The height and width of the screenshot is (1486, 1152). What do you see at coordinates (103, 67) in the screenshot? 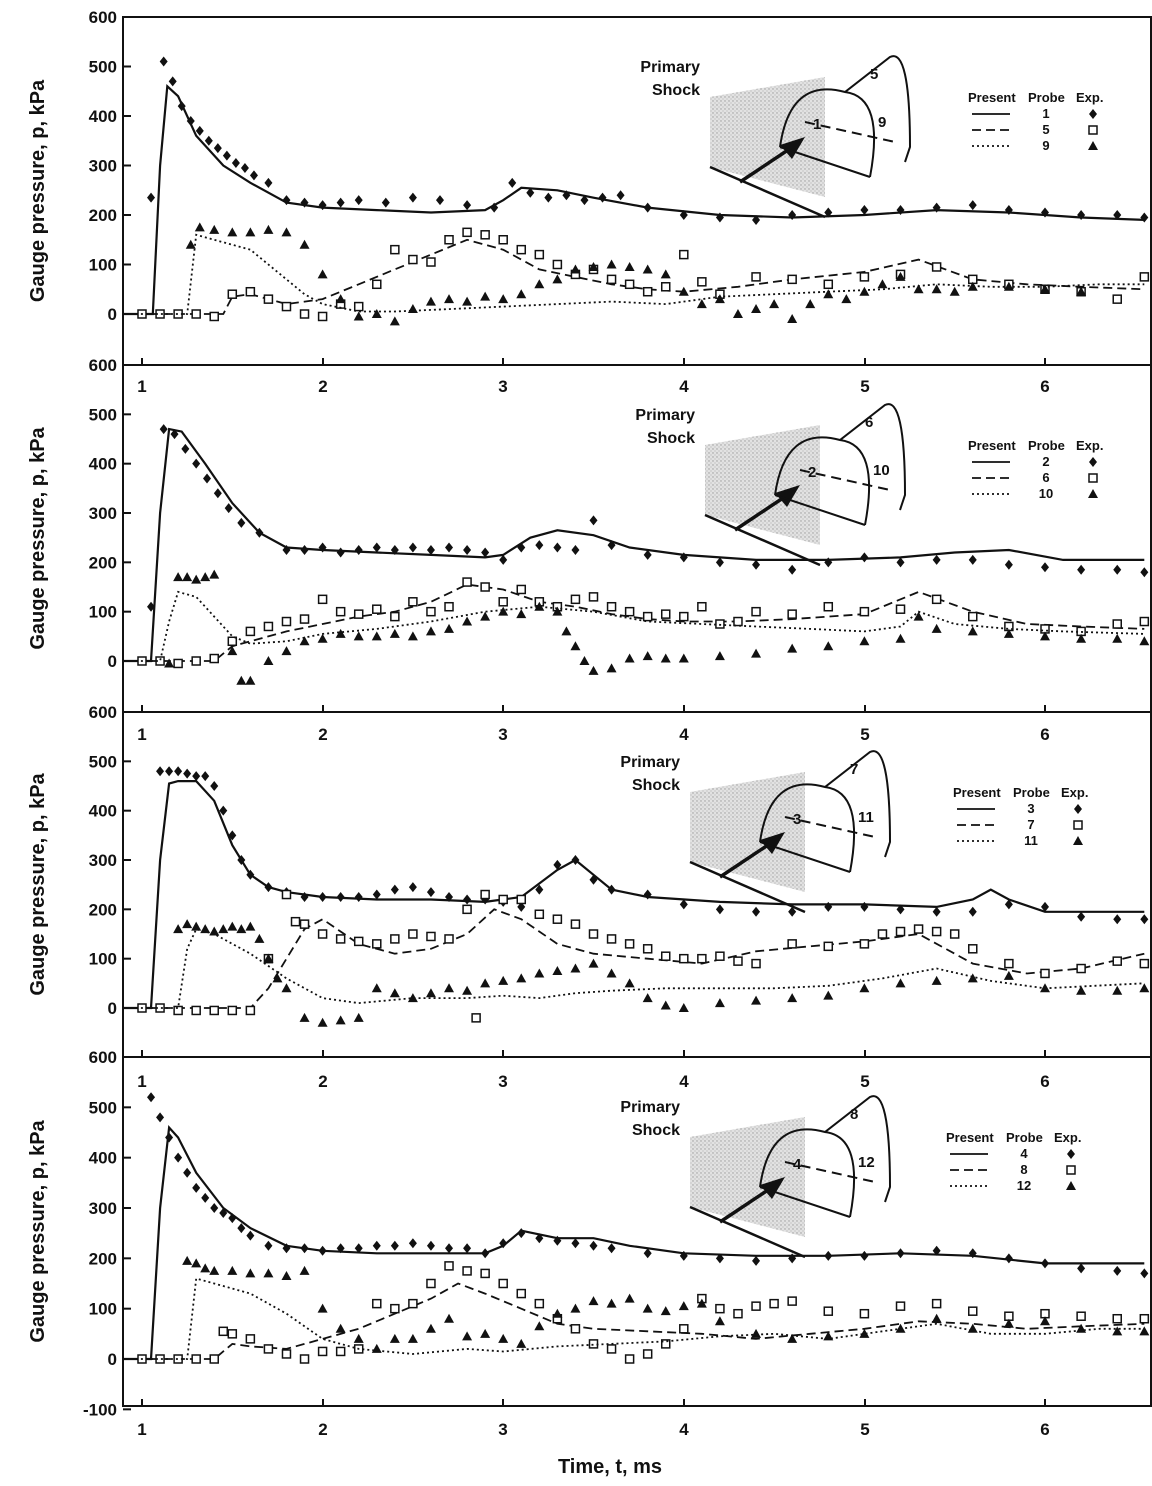
I see `y-tick-label: 500` at bounding box center [103, 67].